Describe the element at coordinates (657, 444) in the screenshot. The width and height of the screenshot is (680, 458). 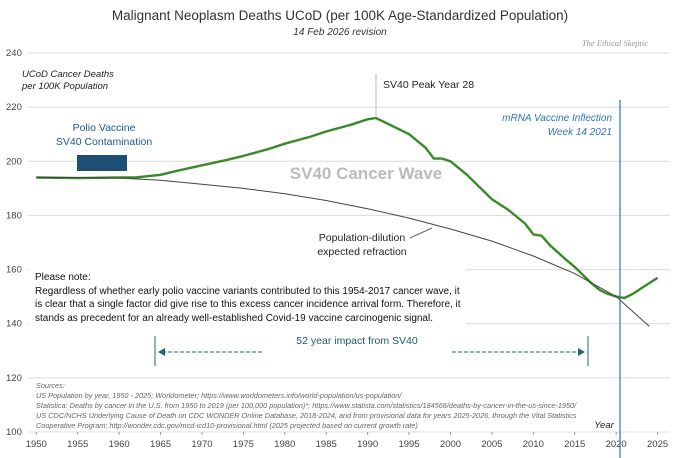
I see `x-tick-label: 2025` at that location.